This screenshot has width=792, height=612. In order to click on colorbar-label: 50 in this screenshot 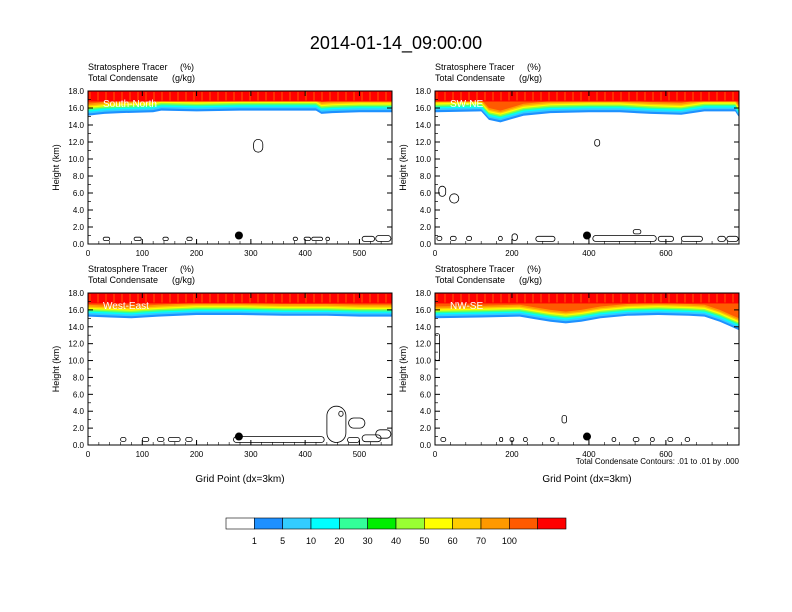, I will do `click(424, 541)`.